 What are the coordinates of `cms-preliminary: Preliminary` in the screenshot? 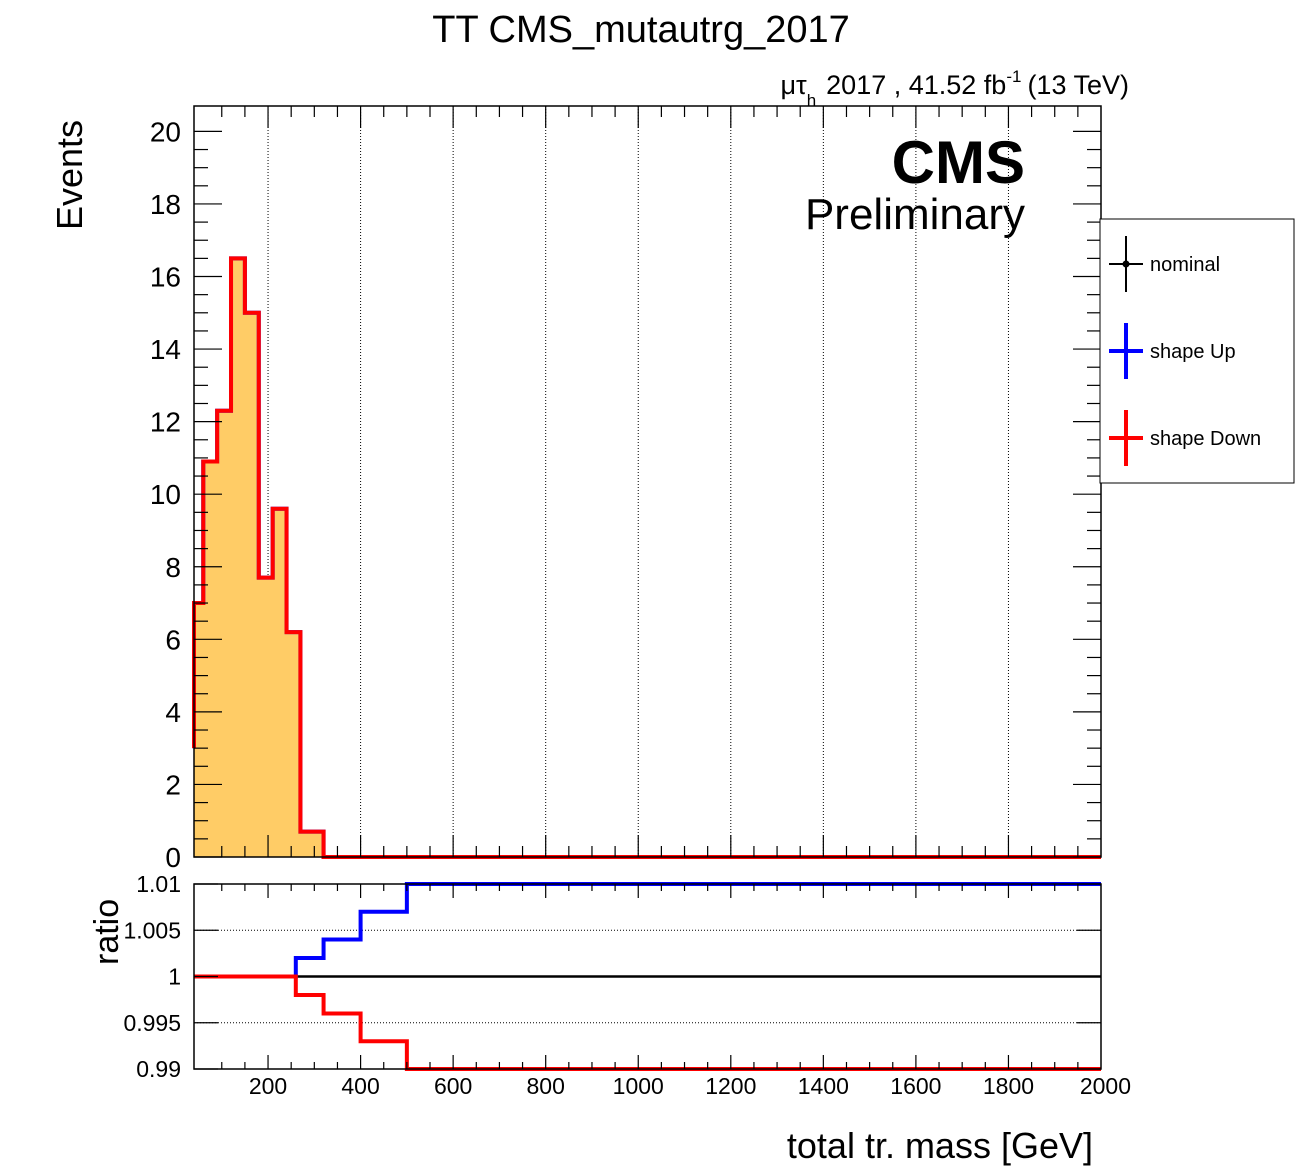 It's located at (915, 214).